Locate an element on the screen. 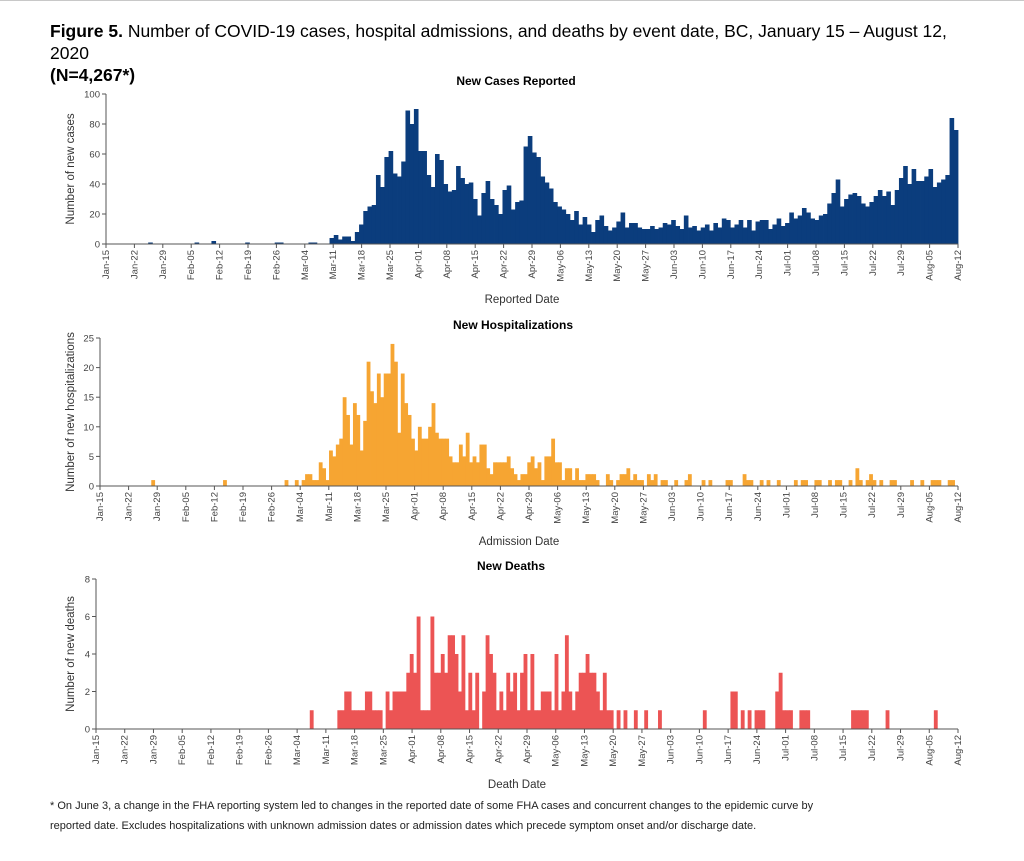 The width and height of the screenshot is (1024, 861). x-tick-label: Aug-12 is located at coordinates (958, 750).